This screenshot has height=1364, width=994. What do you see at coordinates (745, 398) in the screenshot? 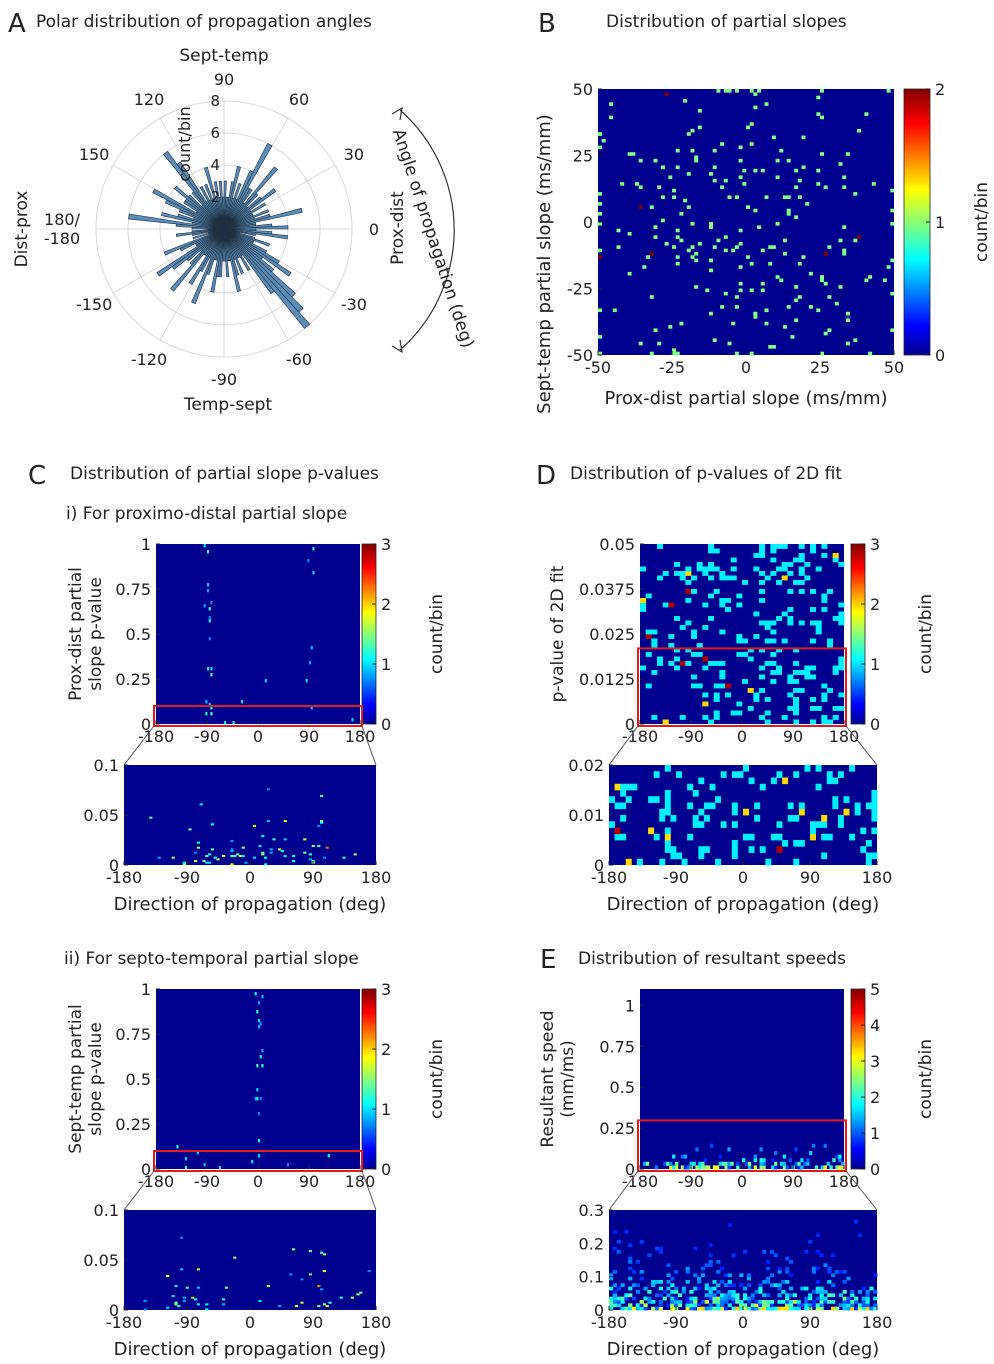
I see `panel-b-xlabel: Prox-dist partial slope (ms/mm)` at bounding box center [745, 398].